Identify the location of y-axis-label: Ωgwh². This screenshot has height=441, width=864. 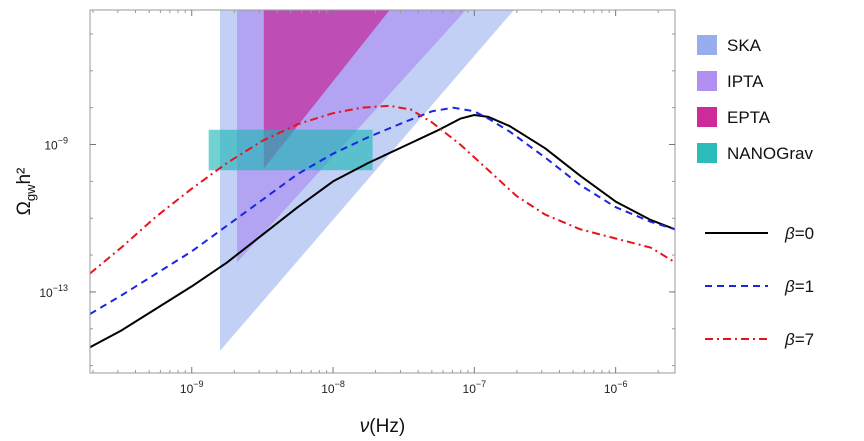
(26, 192).